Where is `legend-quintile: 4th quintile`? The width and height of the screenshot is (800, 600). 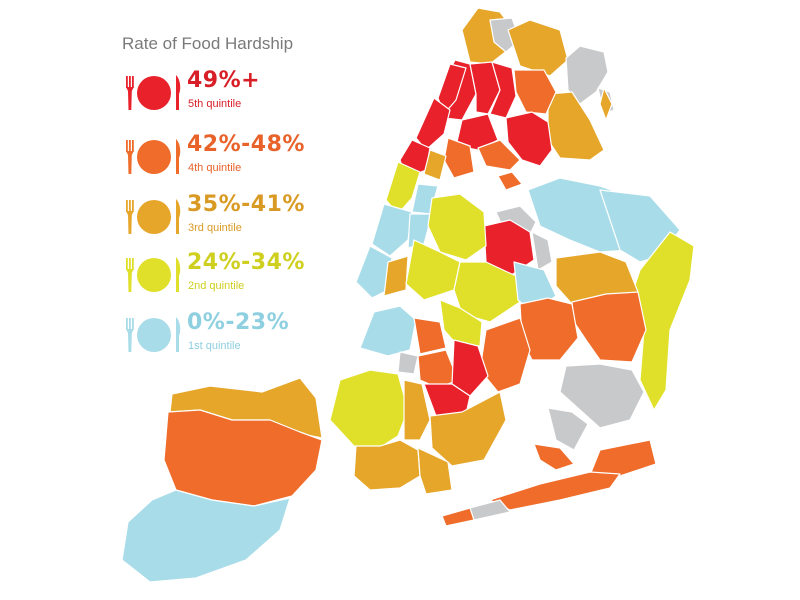
legend-quintile: 4th quintile is located at coordinates (215, 168).